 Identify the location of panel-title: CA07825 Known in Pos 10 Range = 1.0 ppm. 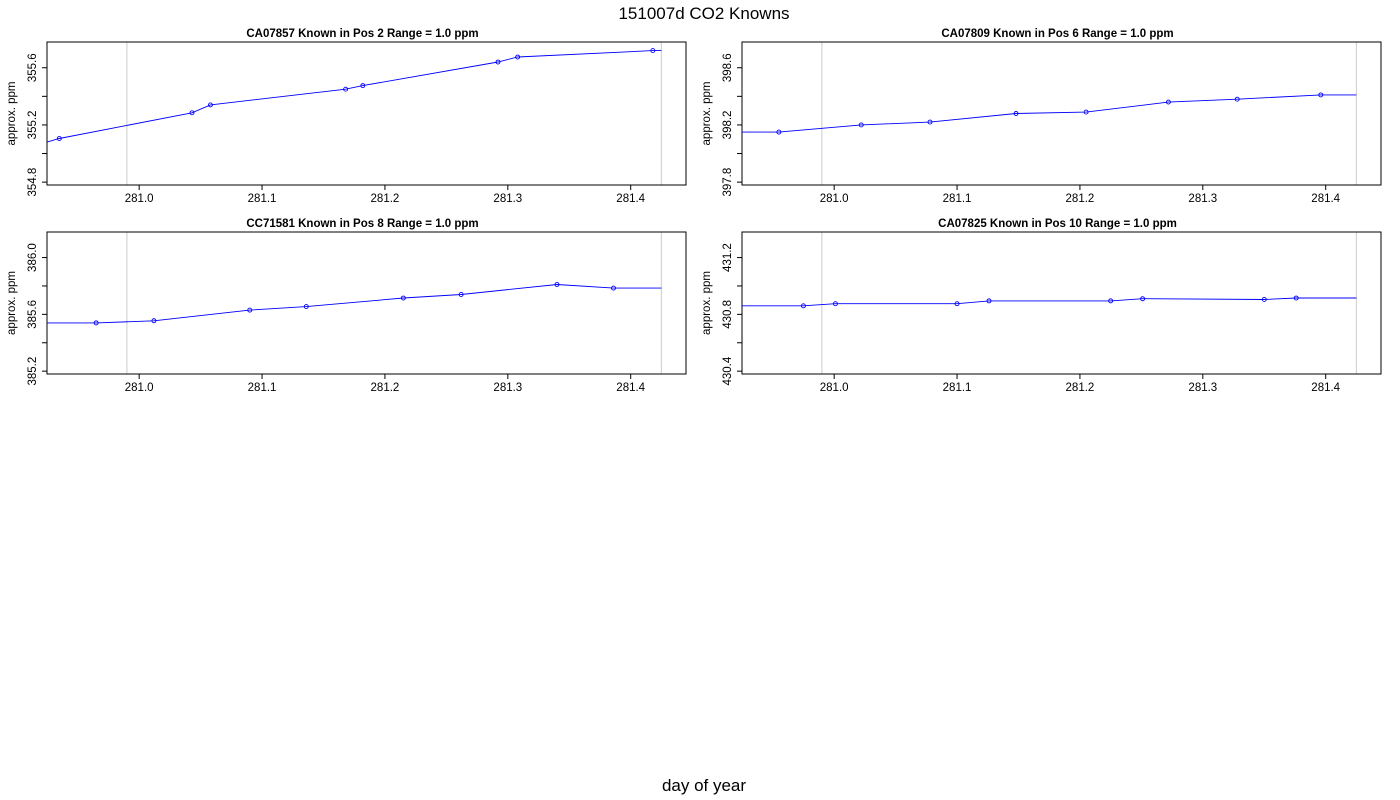
(1057, 224).